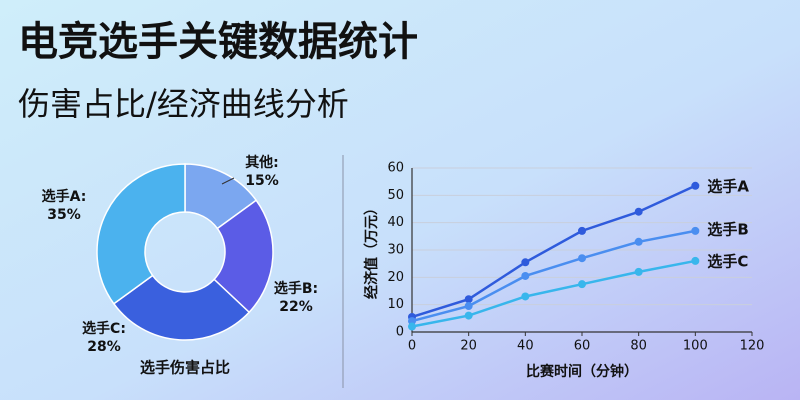 This screenshot has width=800, height=400. I want to click on pie-caption: 选手伤害占比, so click(185, 368).